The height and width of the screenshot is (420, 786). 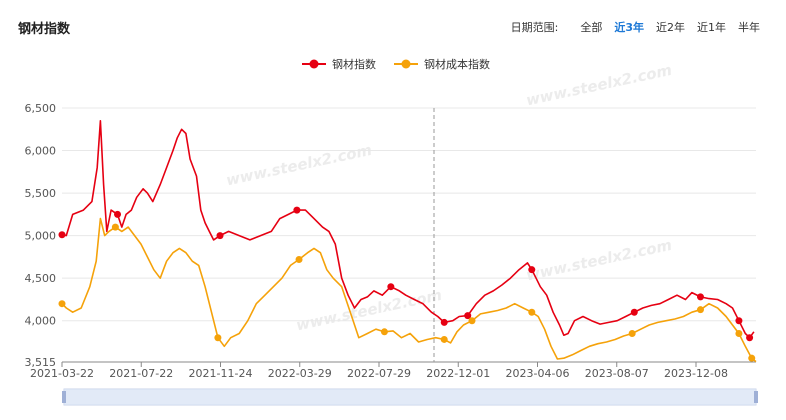 I want to click on x-tick-label: 2021-03-22, so click(x=62, y=373).